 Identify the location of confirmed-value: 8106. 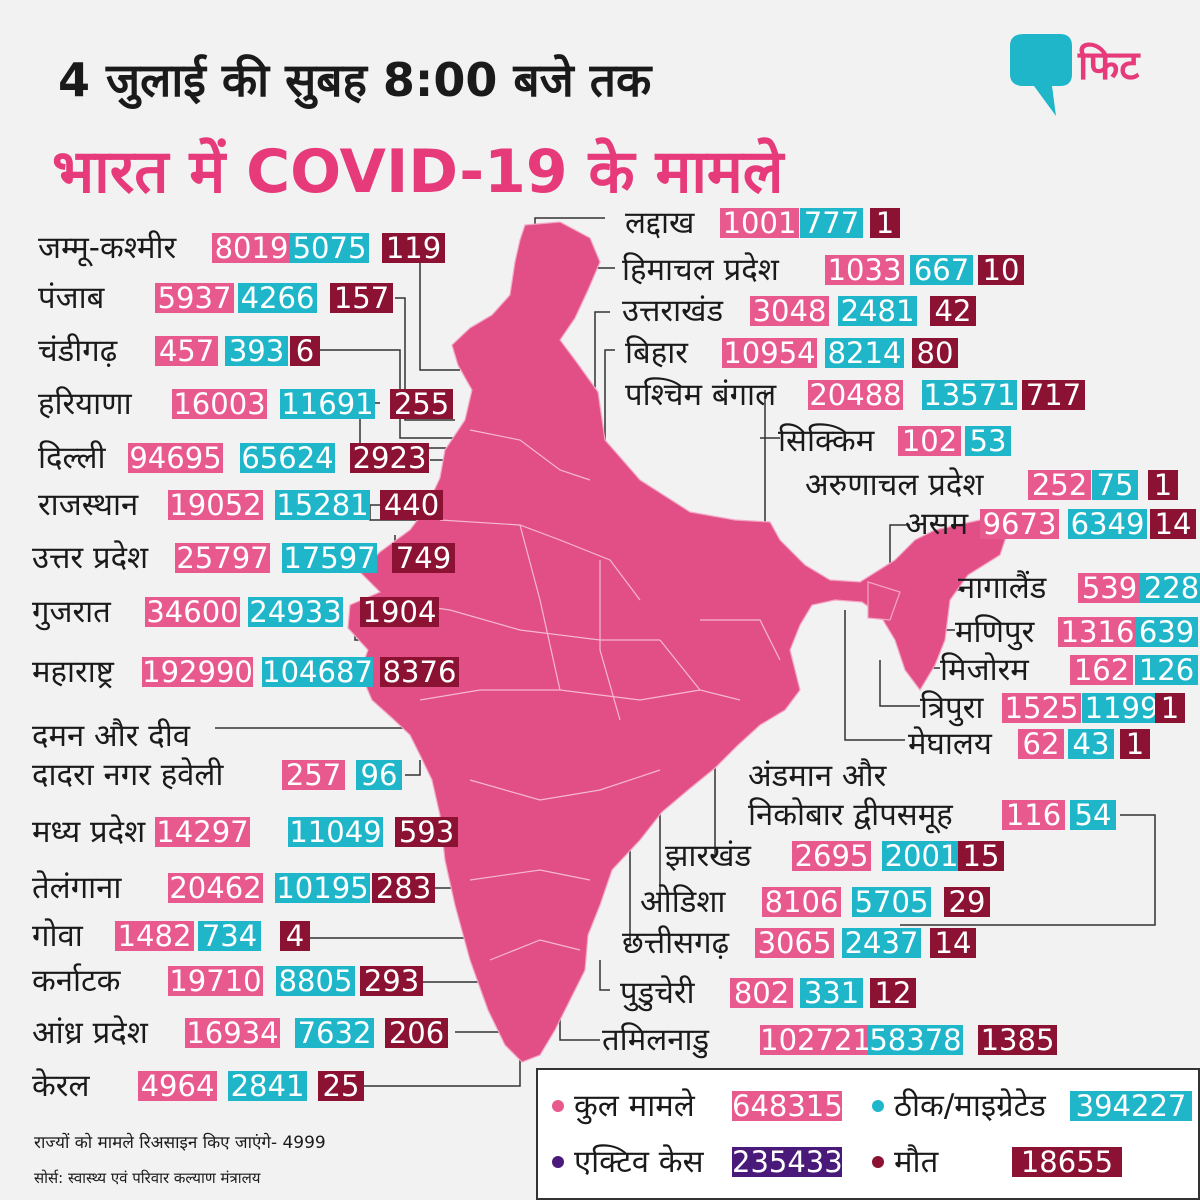
(801, 902).